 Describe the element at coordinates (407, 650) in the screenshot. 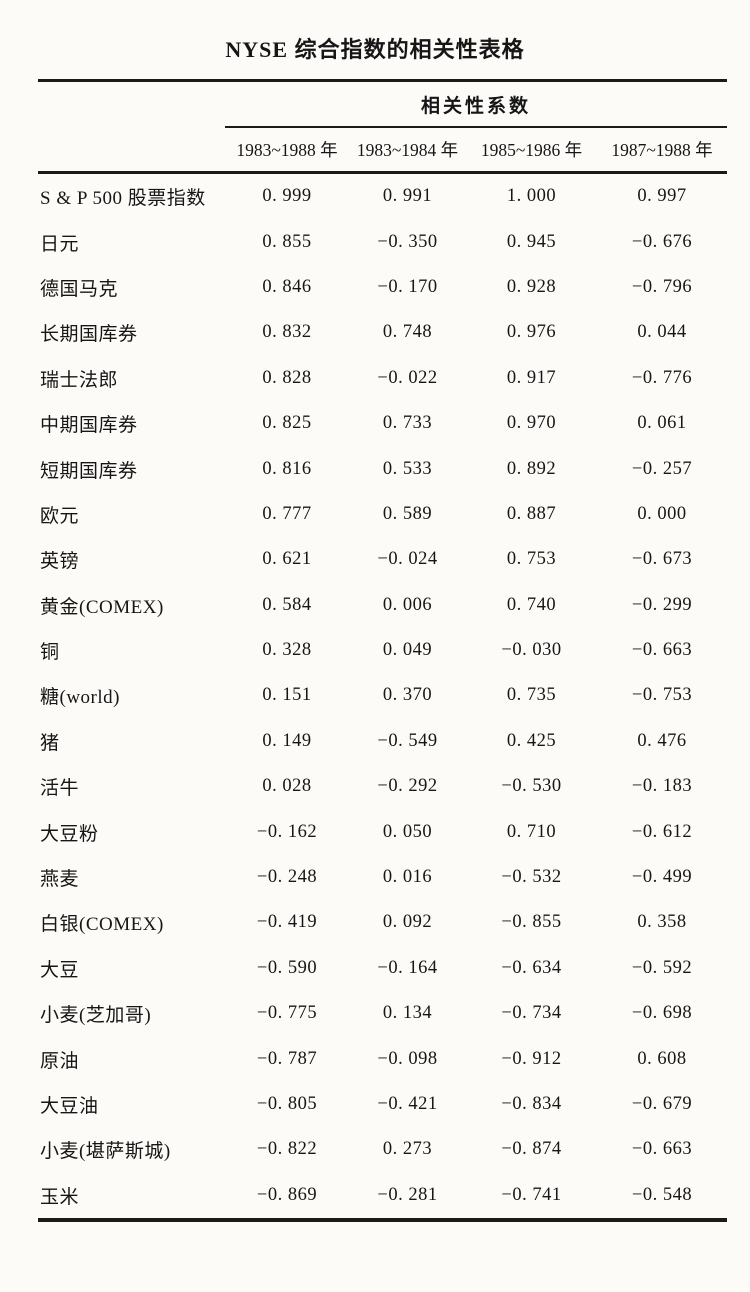

I see `value-cell: 0. 049` at that location.